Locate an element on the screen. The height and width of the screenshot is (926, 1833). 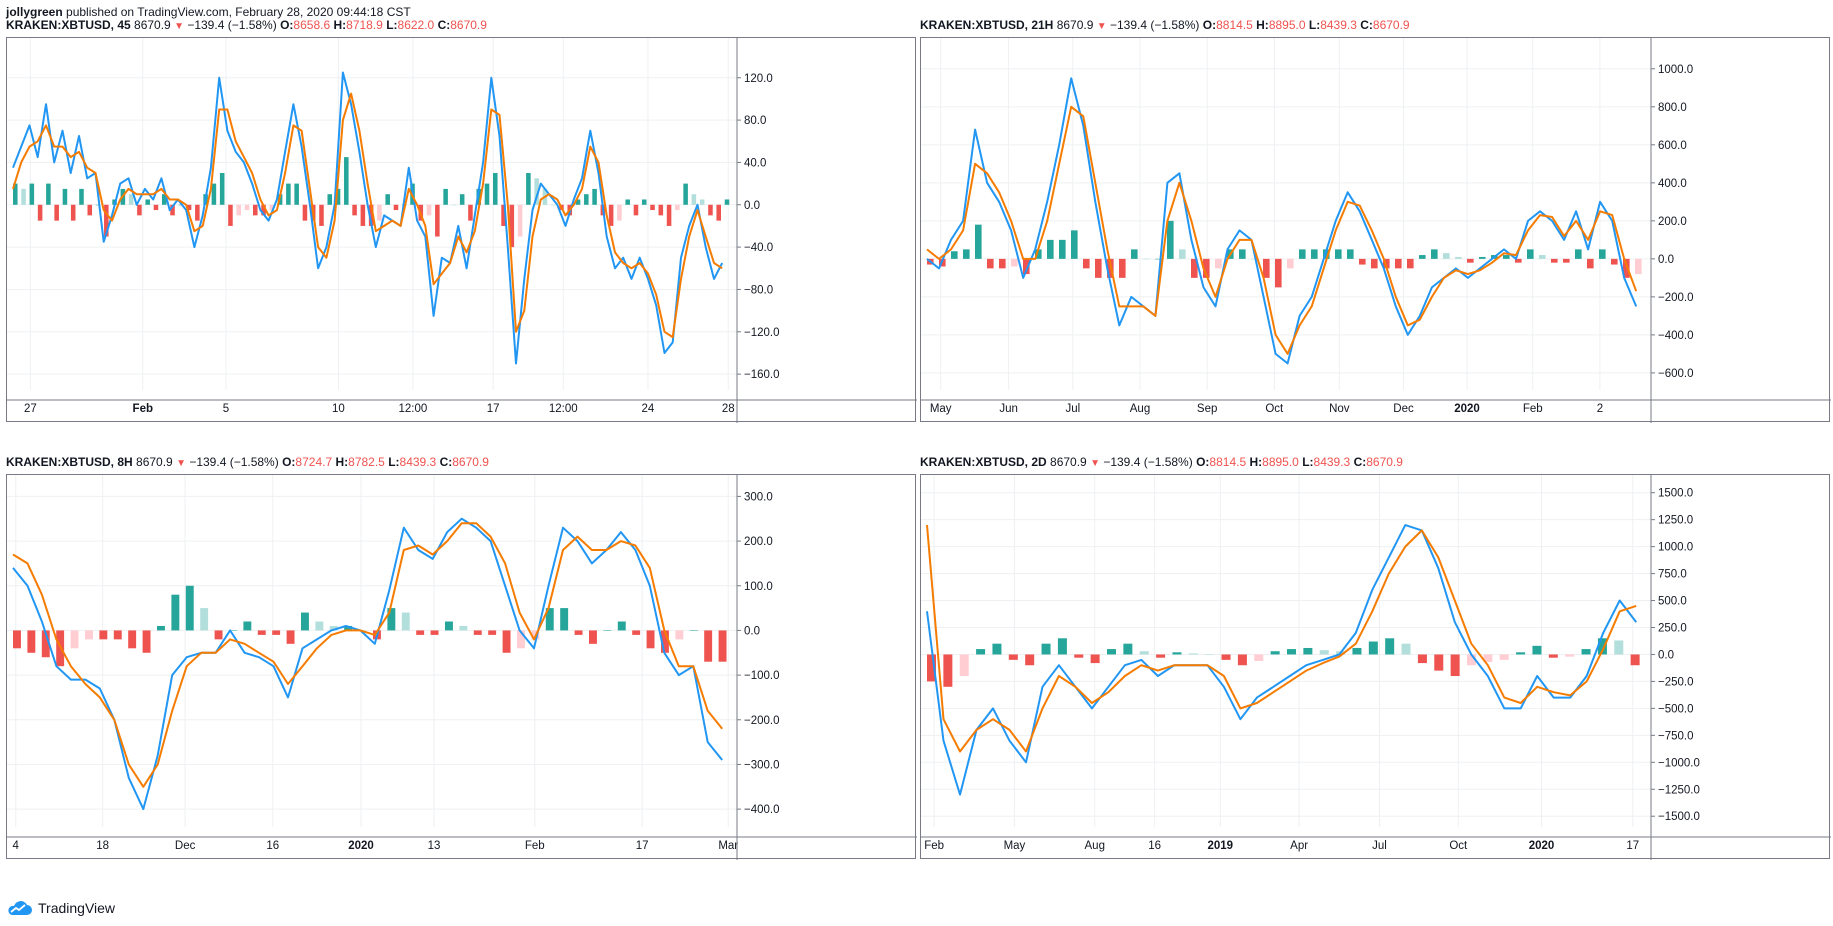
brand-name: TradingView is located at coordinates (77, 908).